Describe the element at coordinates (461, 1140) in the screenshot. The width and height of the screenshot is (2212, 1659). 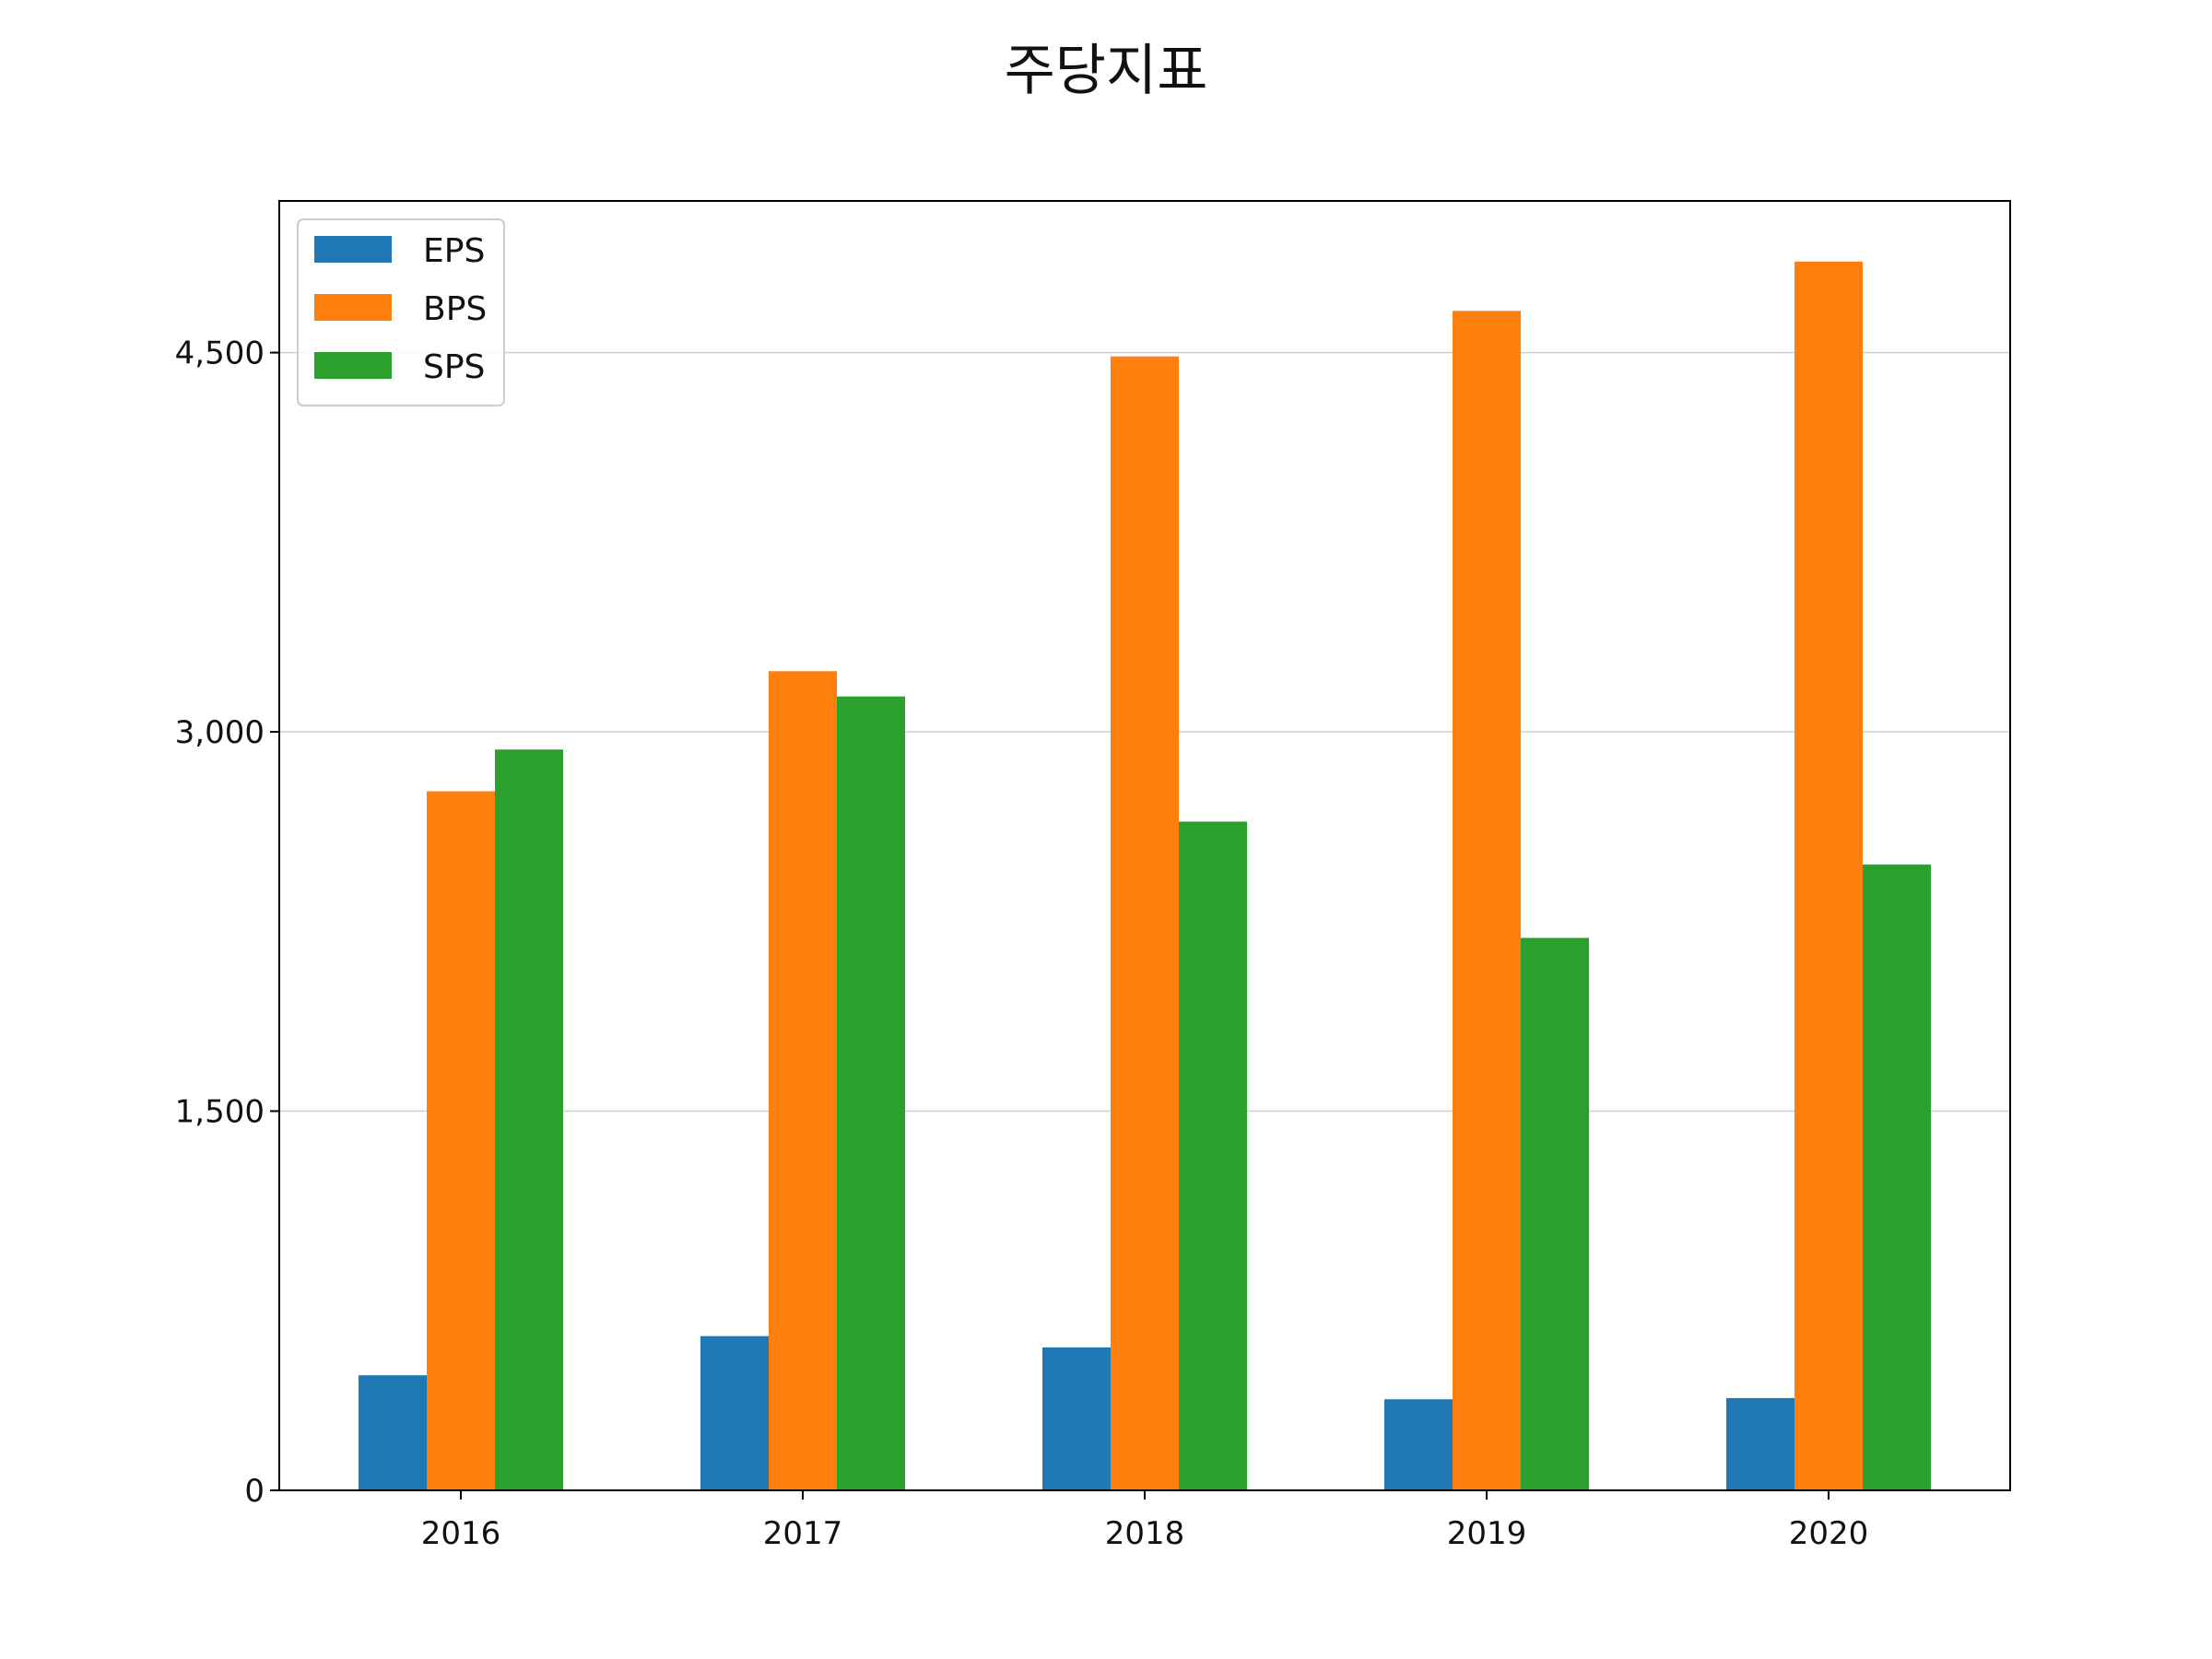
I see `bar-bps-2016` at that location.